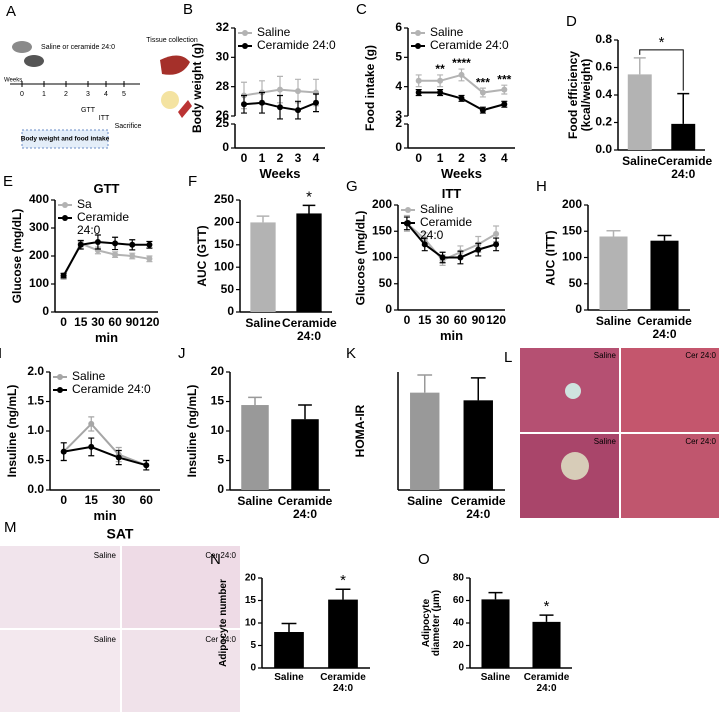 The image size is (719, 712). Describe the element at coordinates (670, 390) in the screenshot. I see `histology-image` at that location.